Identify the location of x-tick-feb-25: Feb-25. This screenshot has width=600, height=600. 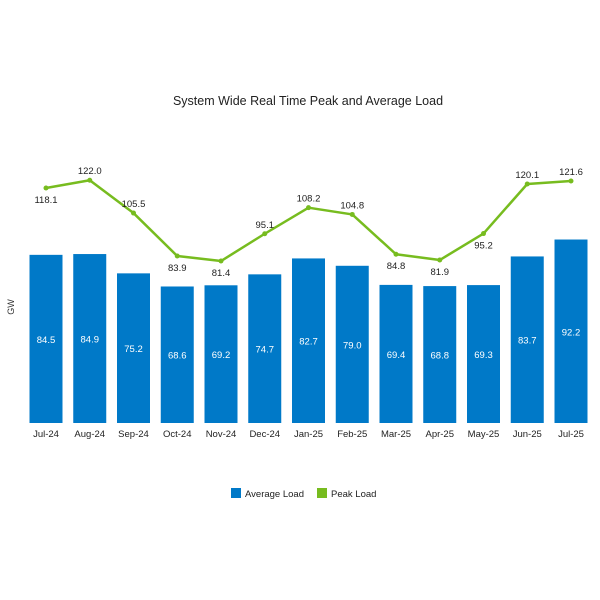
(352, 434).